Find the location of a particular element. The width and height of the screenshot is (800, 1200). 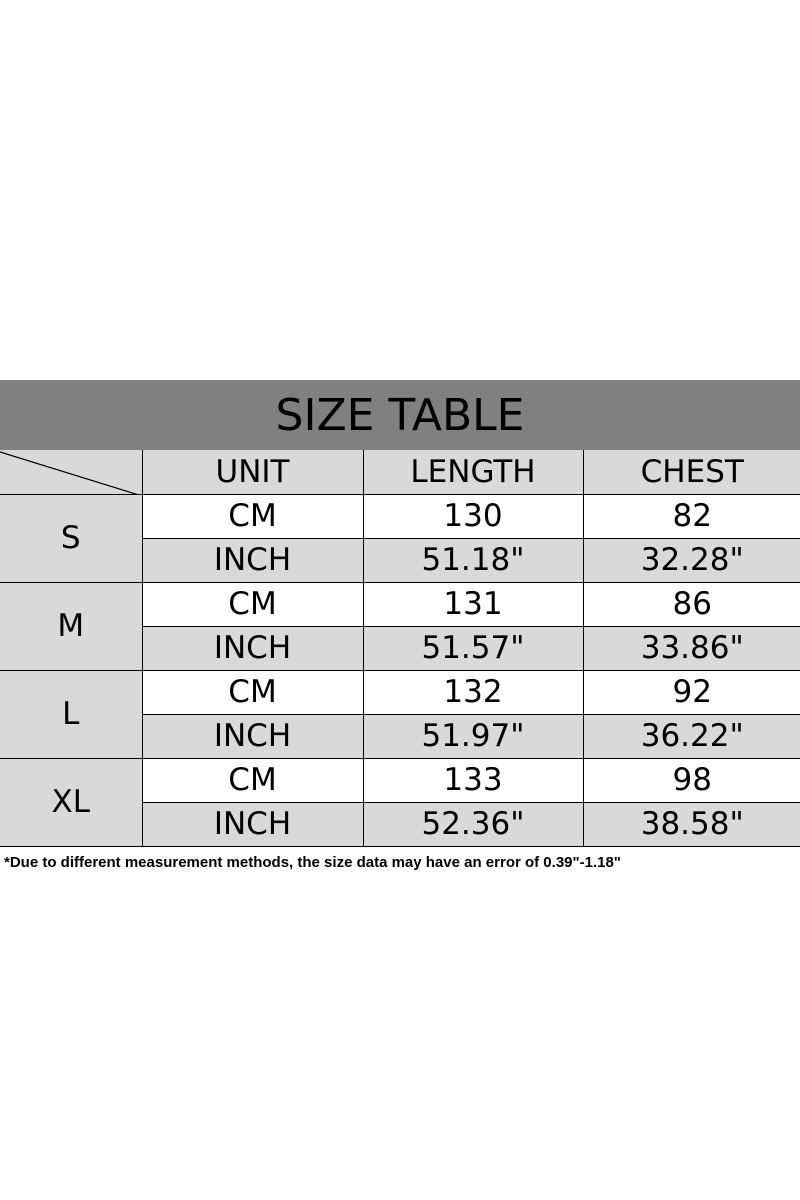

diagonal-line is located at coordinates (68, 472).